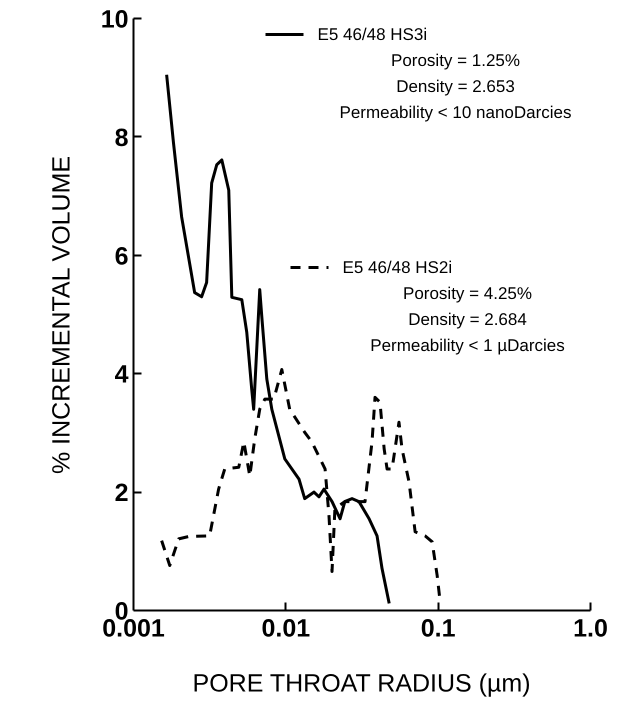 The height and width of the screenshot is (716, 618). Describe the element at coordinates (62, 315) in the screenshot. I see `y-axis-title: % INCREMENTAL VOLUME` at that location.